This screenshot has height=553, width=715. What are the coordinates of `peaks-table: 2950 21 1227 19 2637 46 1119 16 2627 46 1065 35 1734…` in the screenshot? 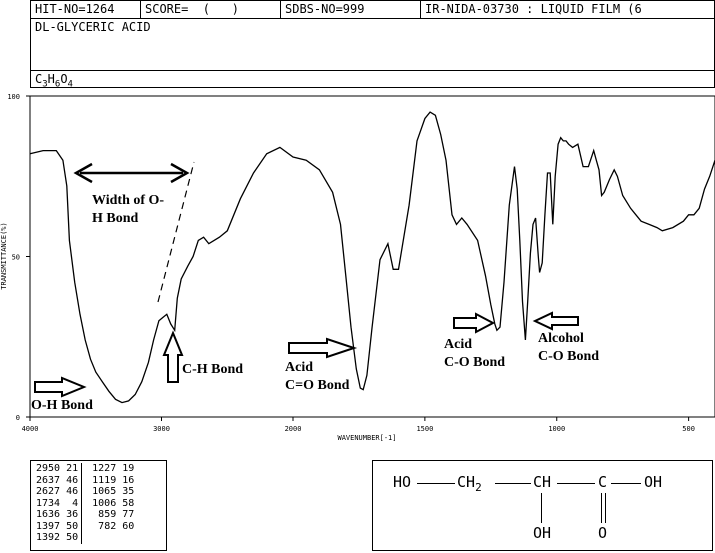 It's located at (85, 503).